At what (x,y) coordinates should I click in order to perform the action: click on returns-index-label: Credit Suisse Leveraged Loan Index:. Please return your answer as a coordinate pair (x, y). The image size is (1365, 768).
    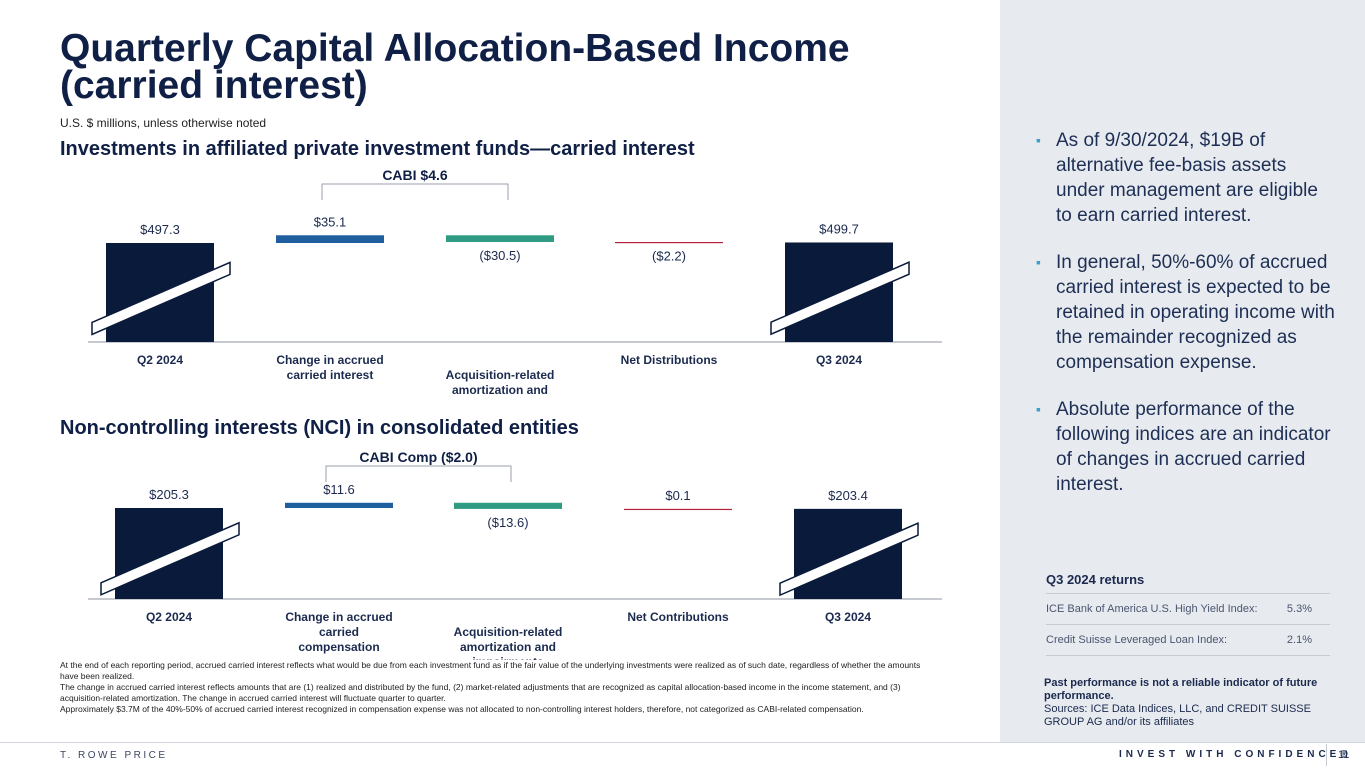
    Looking at the image, I should click on (1137, 640).